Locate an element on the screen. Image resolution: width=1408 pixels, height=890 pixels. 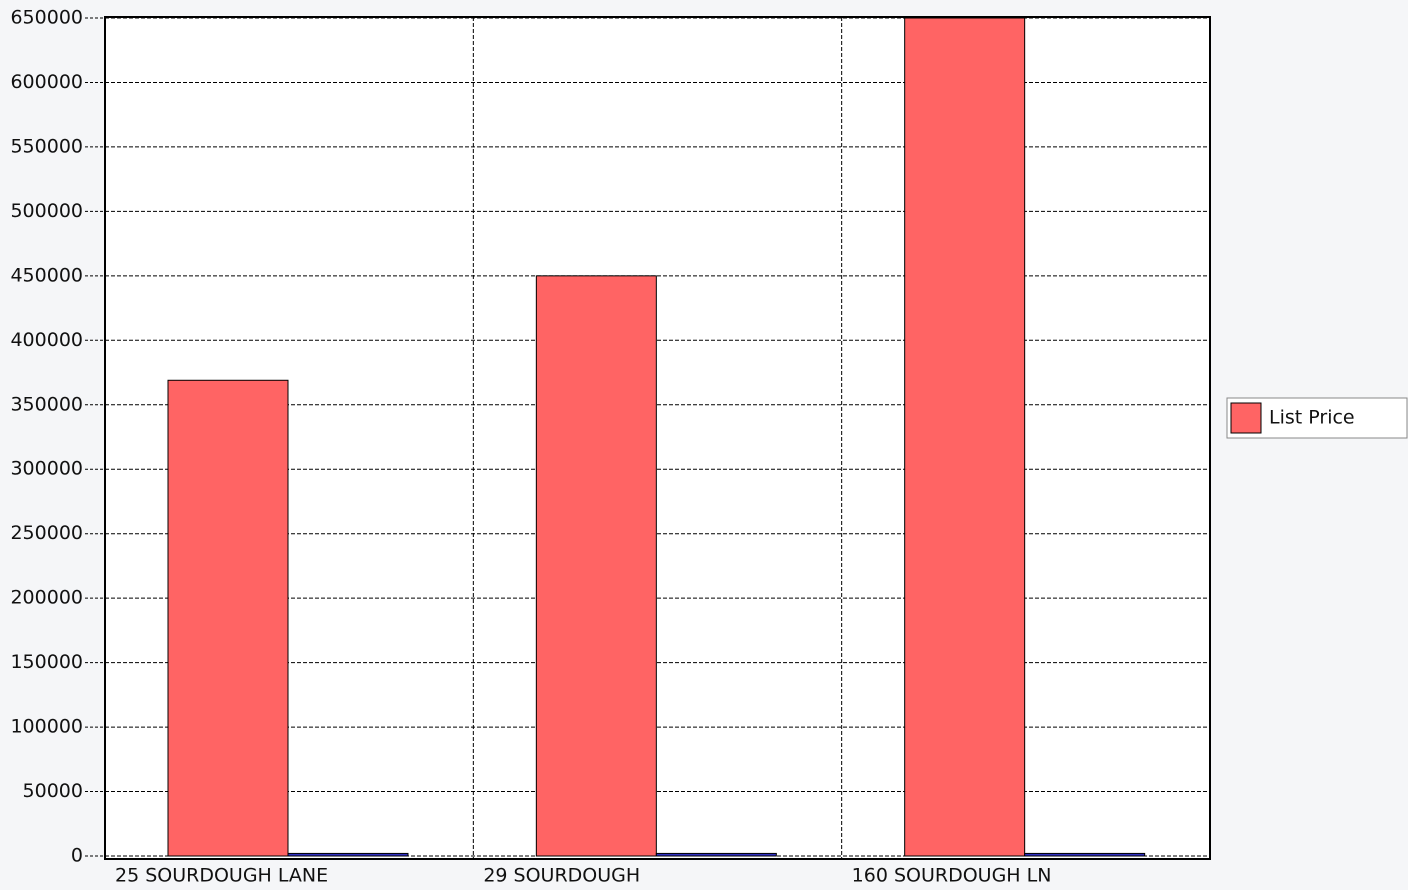
y-tick-label: 100000 is located at coordinates (46, 727).